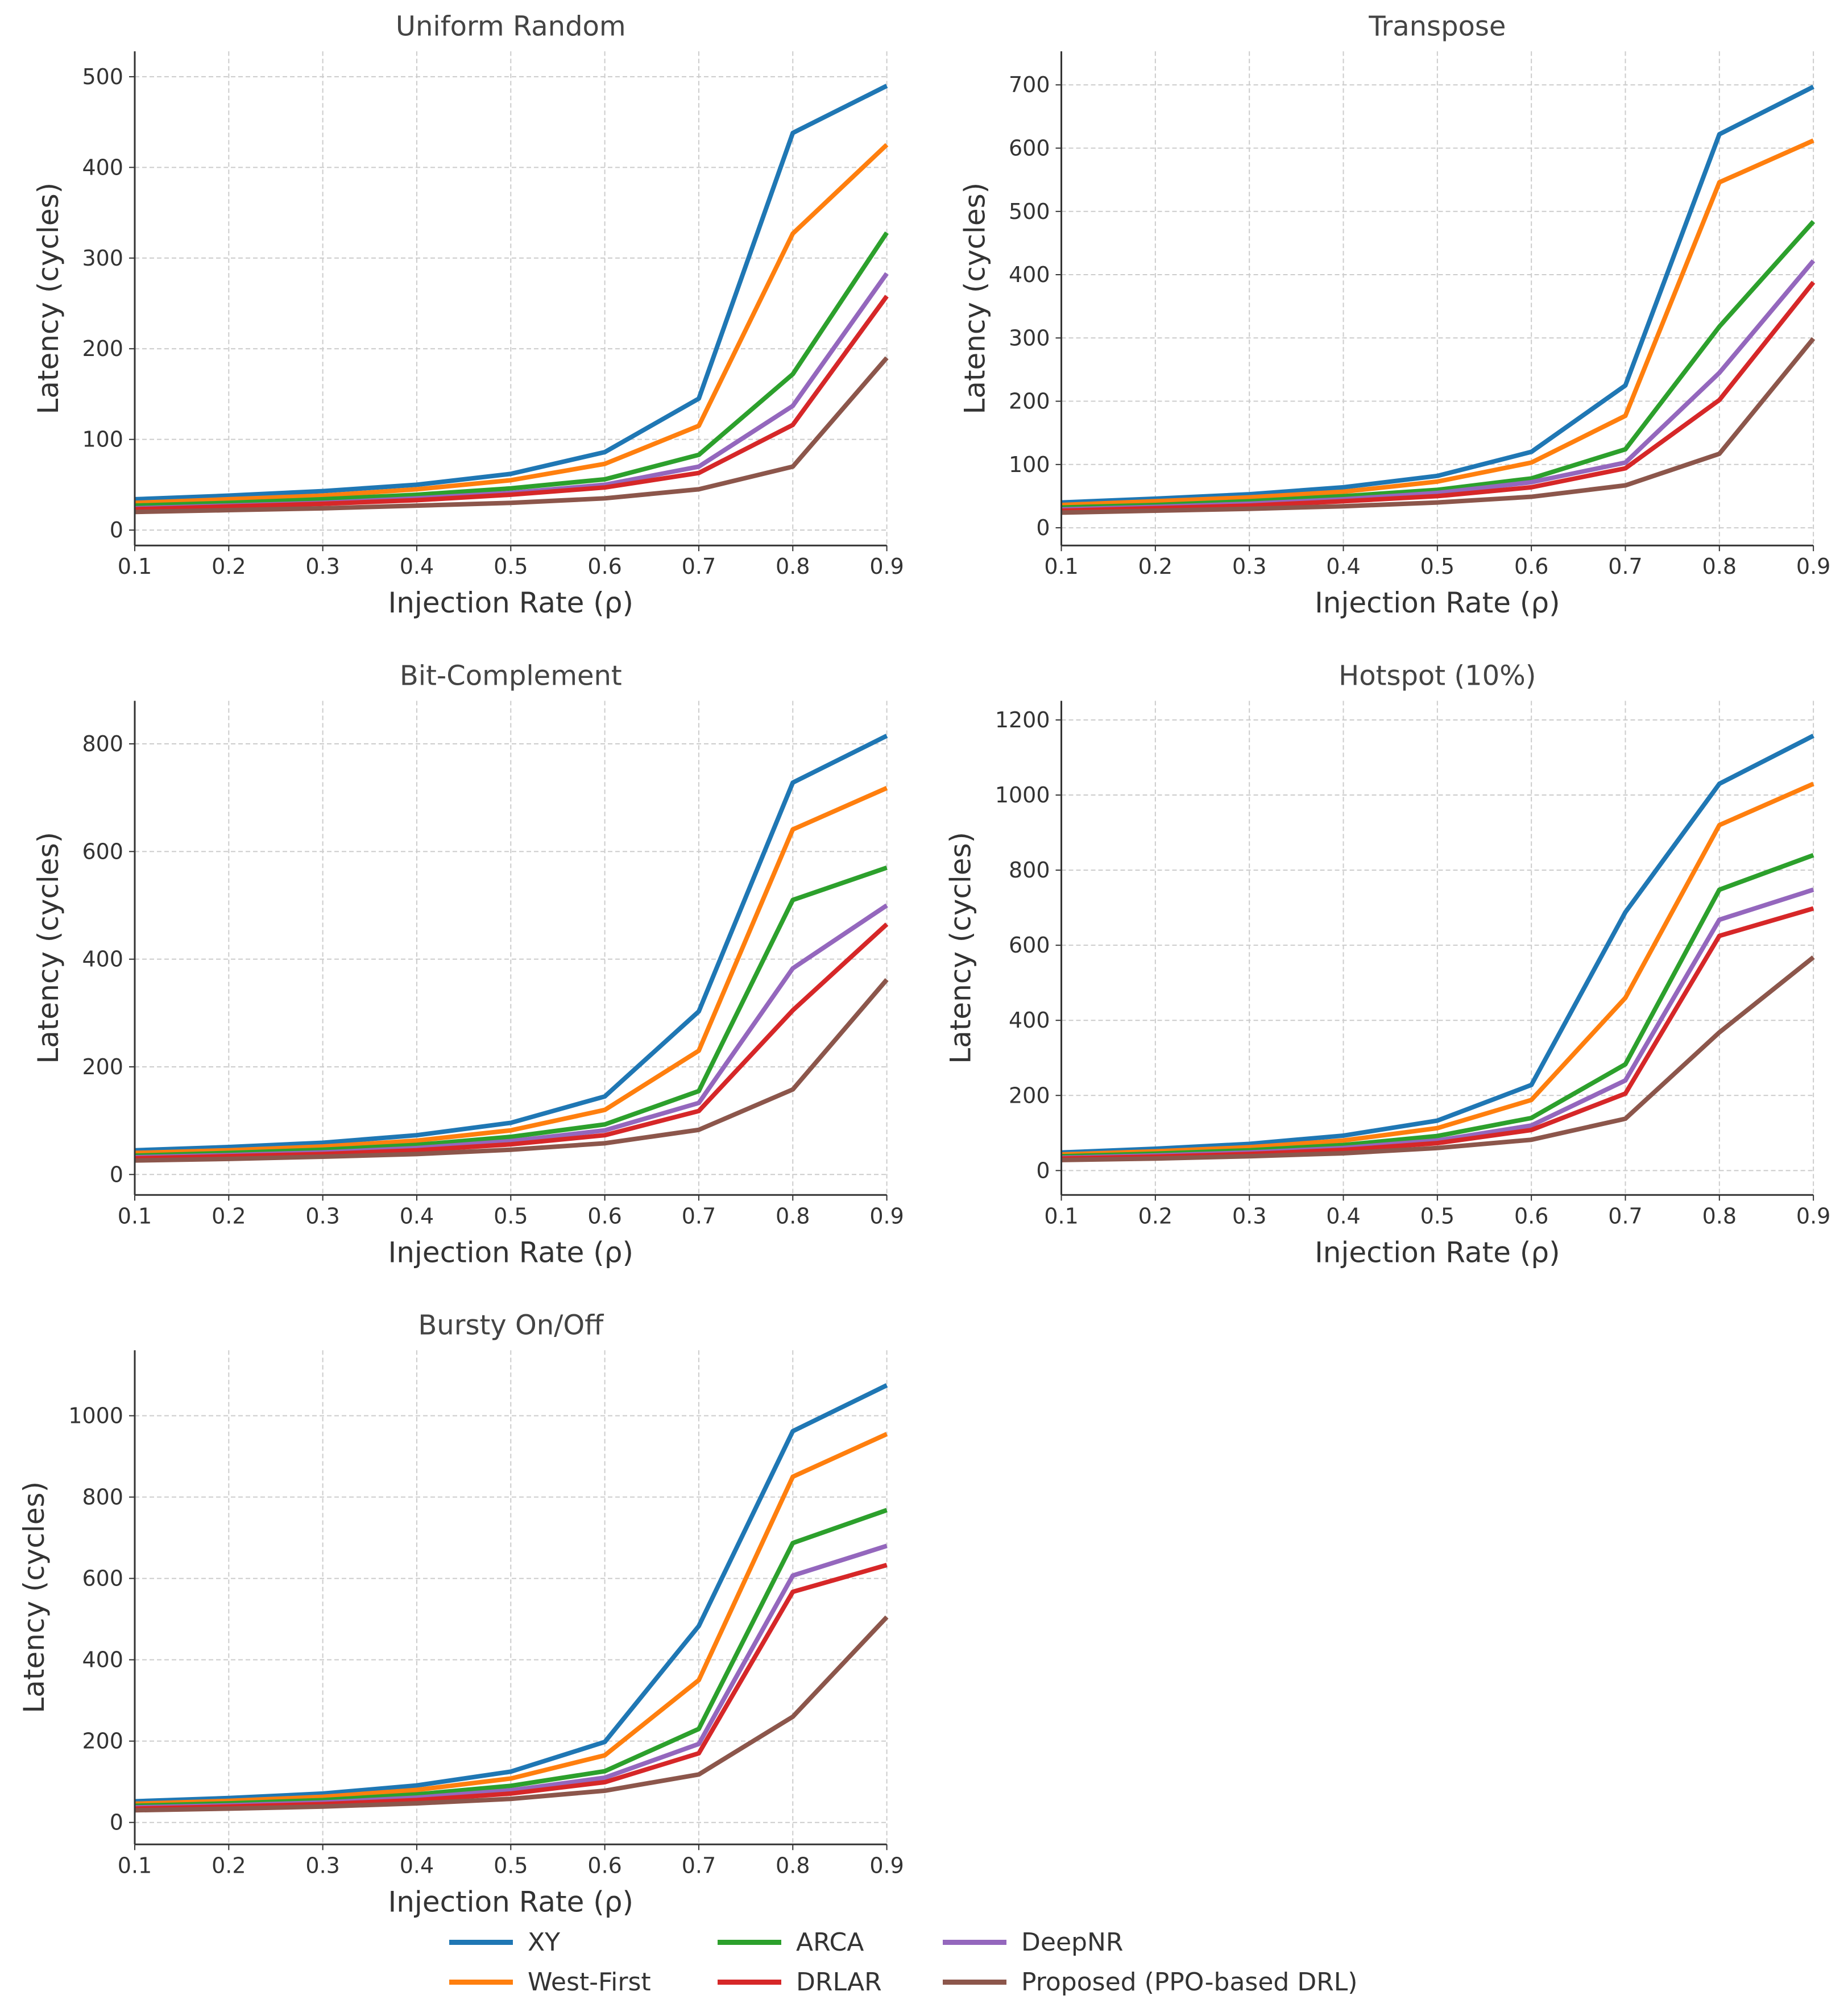 The height and width of the screenshot is (2012, 1848). Describe the element at coordinates (481, 1982) in the screenshot. I see `legend-line-west-first` at that location.